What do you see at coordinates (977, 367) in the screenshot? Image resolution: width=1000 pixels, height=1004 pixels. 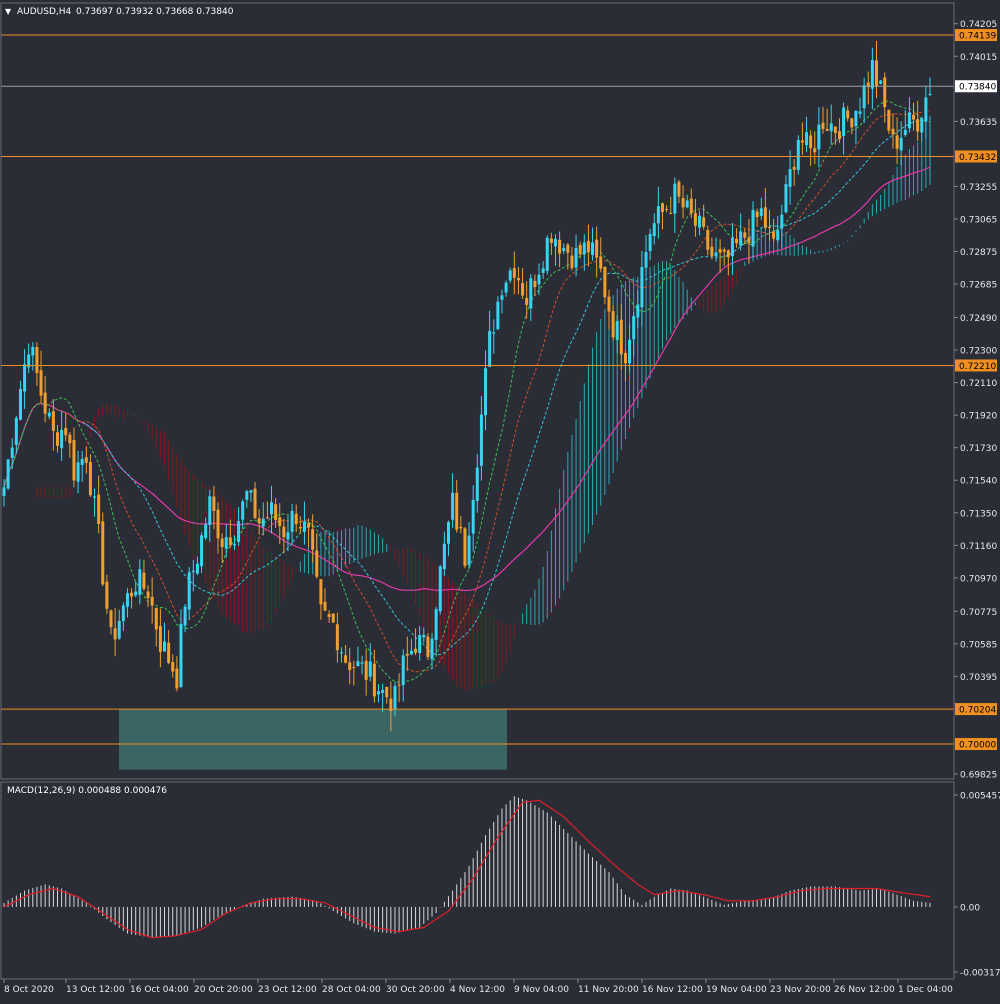 I see `level-tag-label: 0.72210` at bounding box center [977, 367].